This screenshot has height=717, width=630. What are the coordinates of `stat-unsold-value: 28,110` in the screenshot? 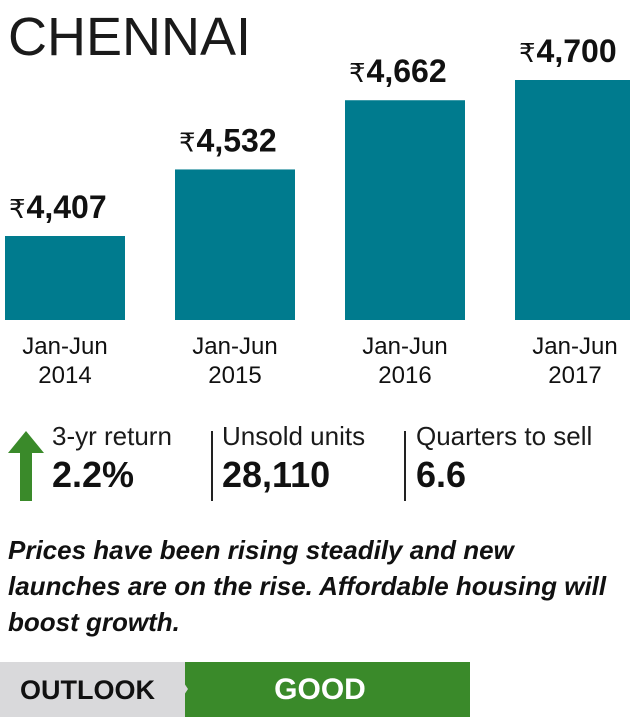 It's located at (276, 474).